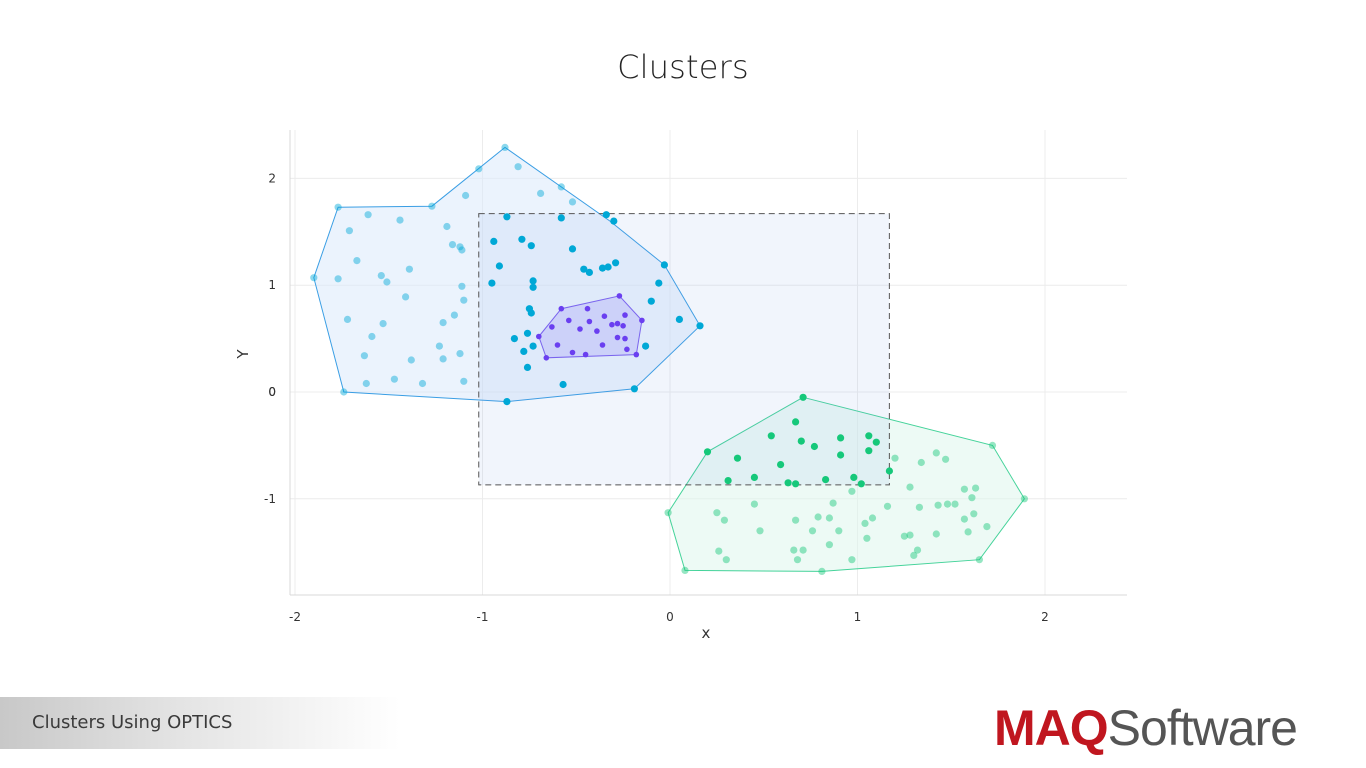 The width and height of the screenshot is (1366, 768). What do you see at coordinates (272, 178) in the screenshot?
I see `y-tick-label: 2` at bounding box center [272, 178].